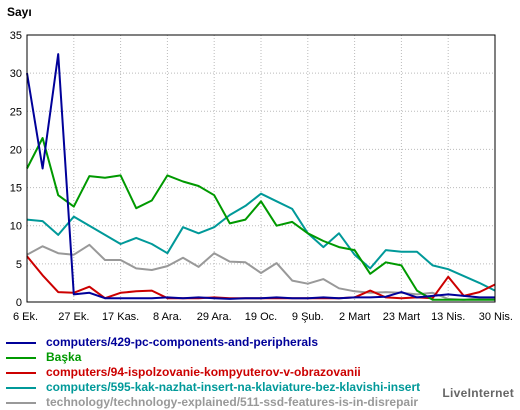 The width and height of the screenshot is (520, 410). Describe the element at coordinates (354, 317) in the screenshot. I see `x-tick-label: 2 Mart` at that location.